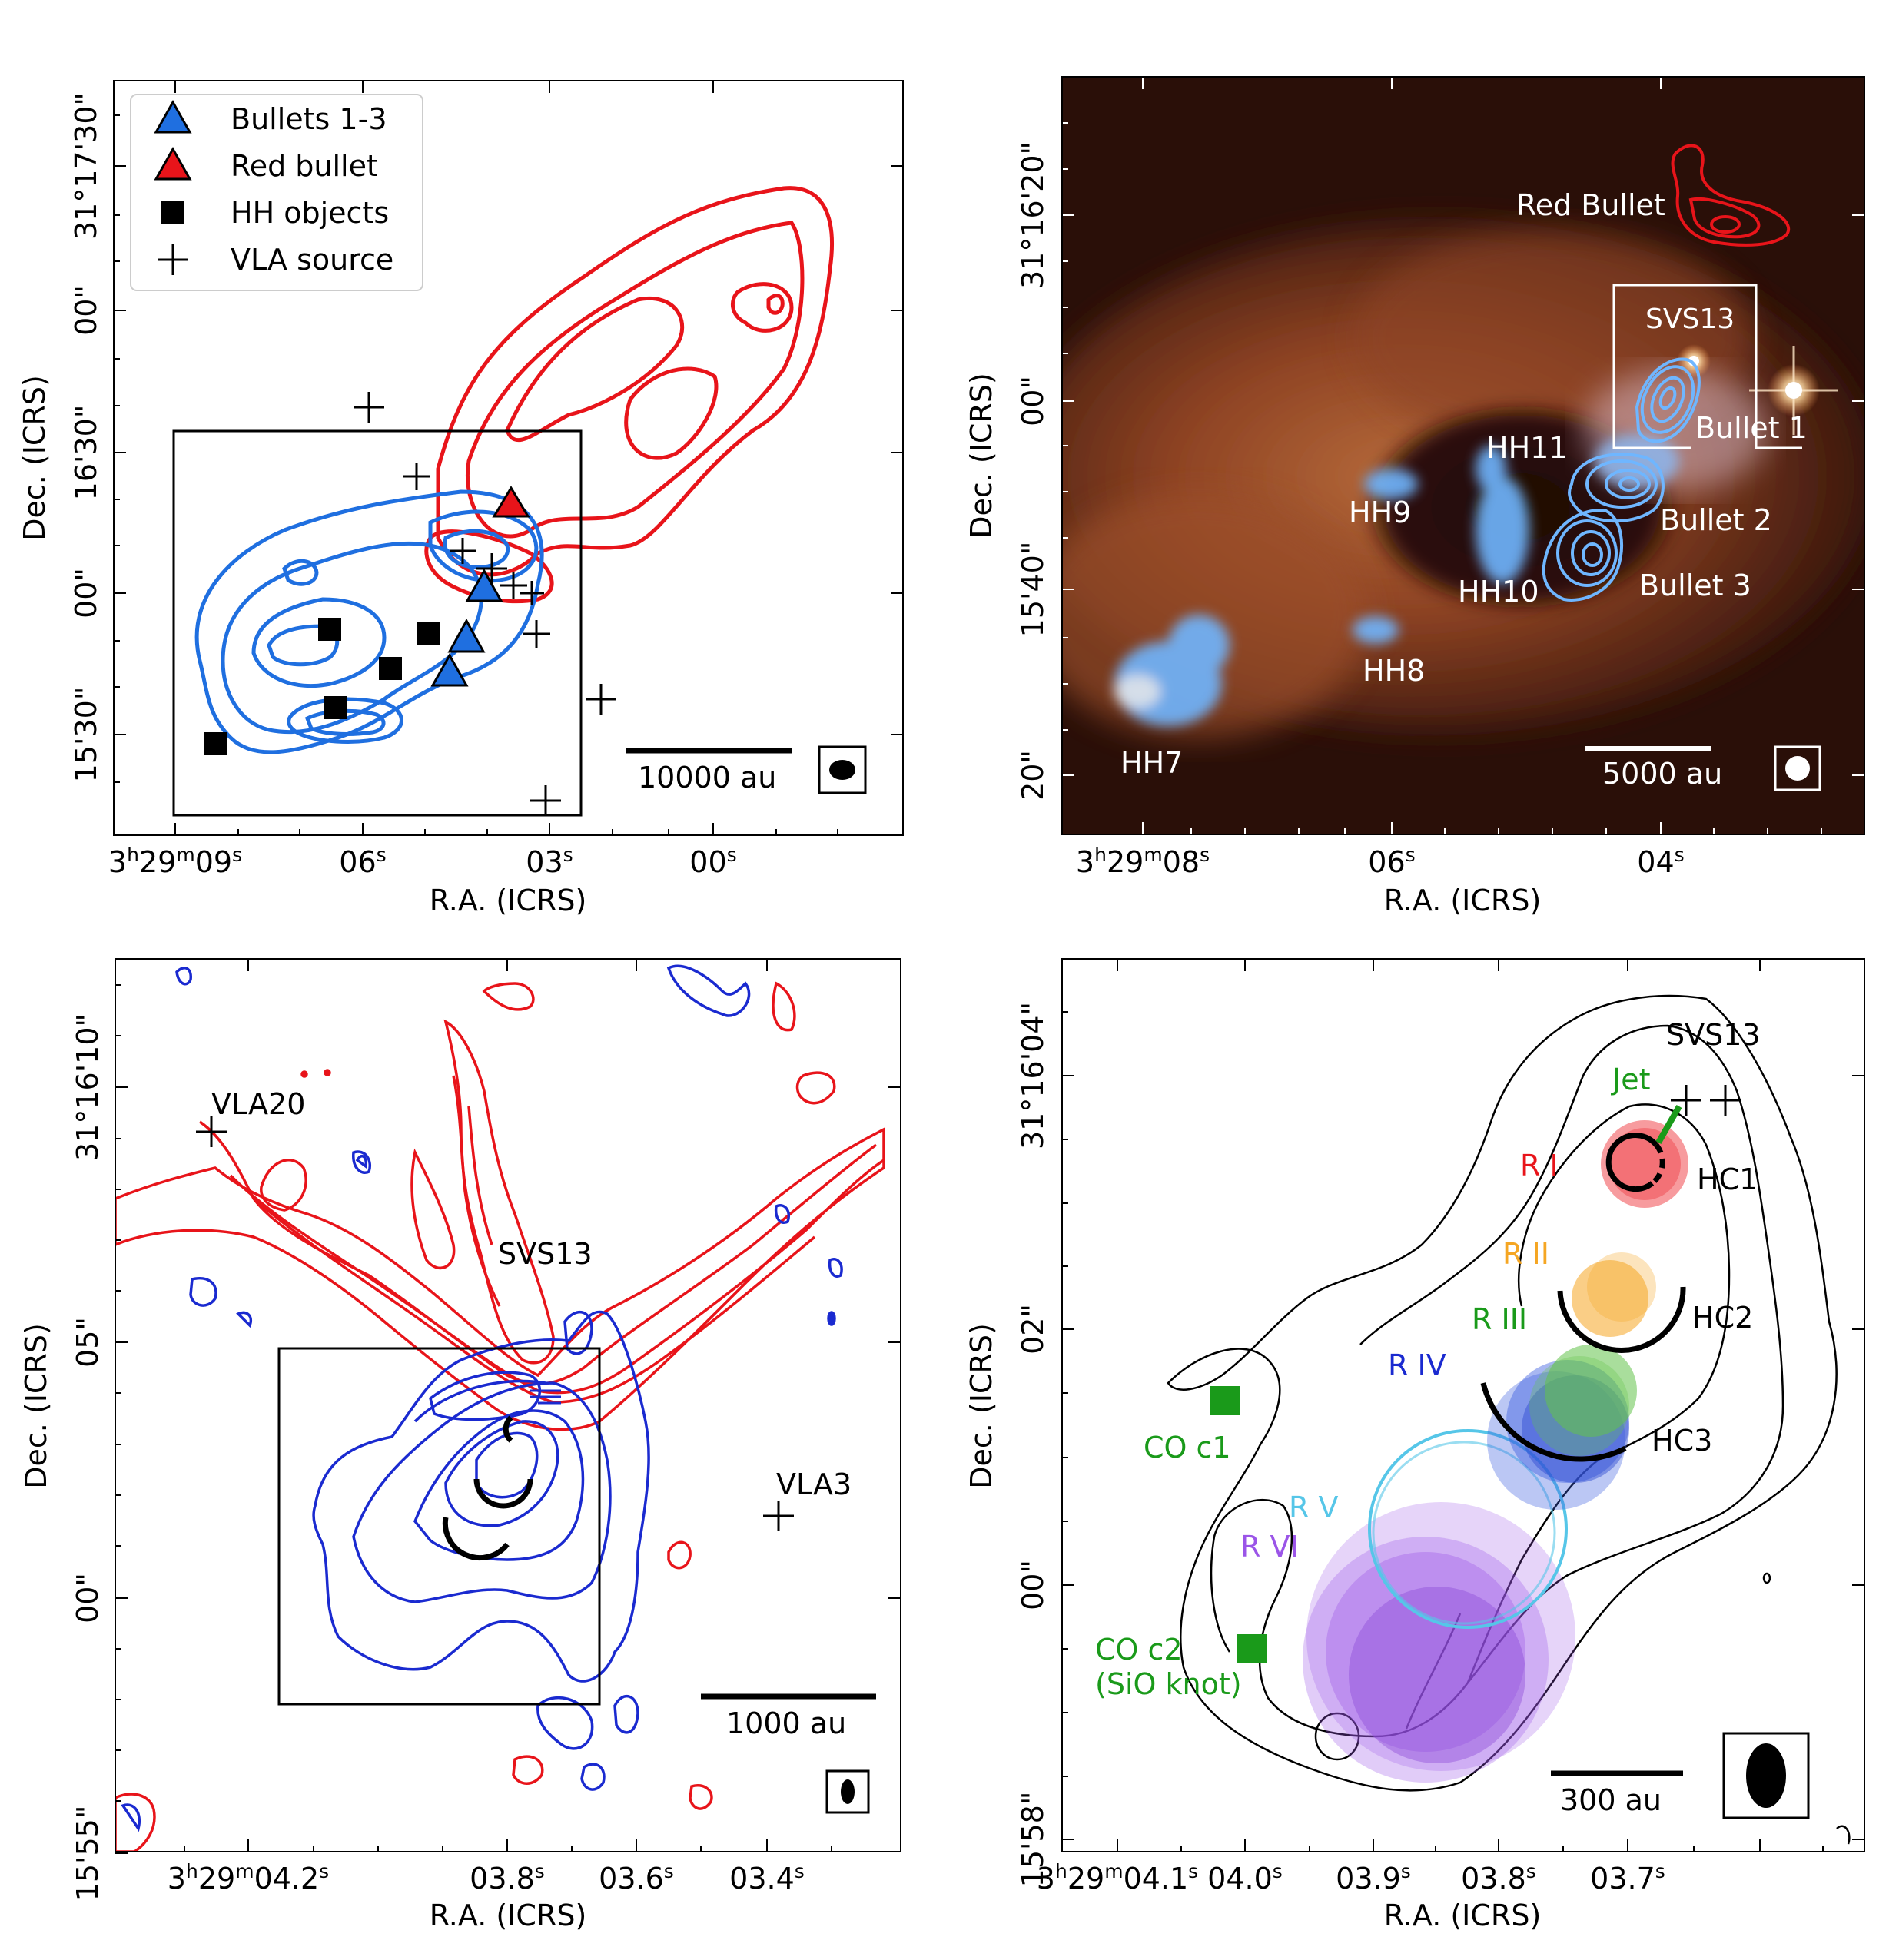 Image resolution: width=1889 pixels, height=1960 pixels. What do you see at coordinates (1463, 1915) in the screenshot?
I see `br-xlabel: R.A. (ICRS)` at bounding box center [1463, 1915].